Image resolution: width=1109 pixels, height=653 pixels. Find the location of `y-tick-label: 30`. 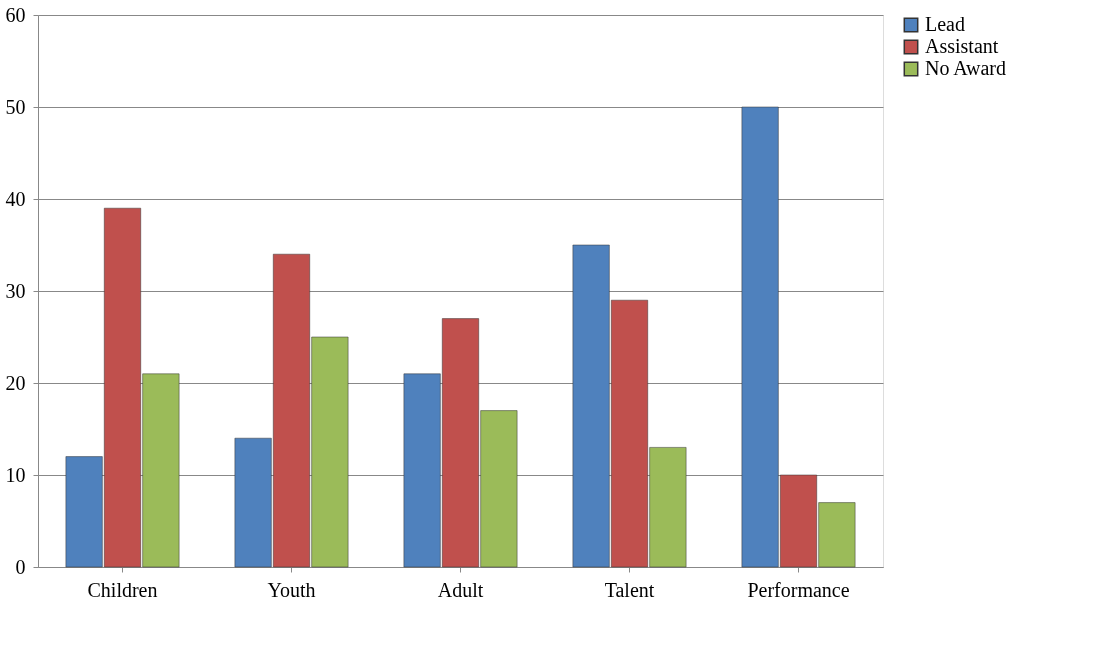

y-tick-label: 30 is located at coordinates (15, 290).